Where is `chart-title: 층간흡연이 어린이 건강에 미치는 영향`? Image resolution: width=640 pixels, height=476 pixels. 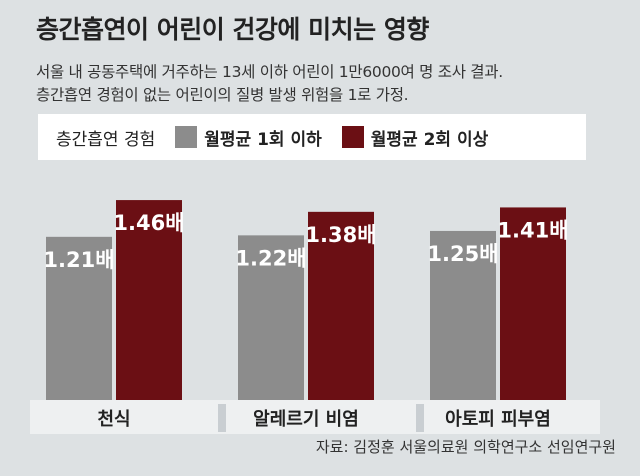
chart-title: 층간흡연이 어린이 건강에 미치는 영향 is located at coordinates (232, 29).